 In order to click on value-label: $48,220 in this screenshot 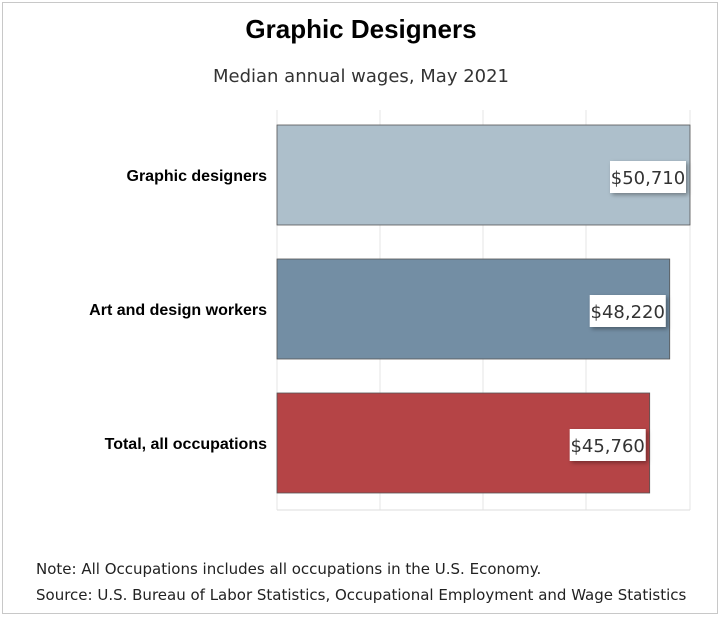, I will do `click(628, 312)`.